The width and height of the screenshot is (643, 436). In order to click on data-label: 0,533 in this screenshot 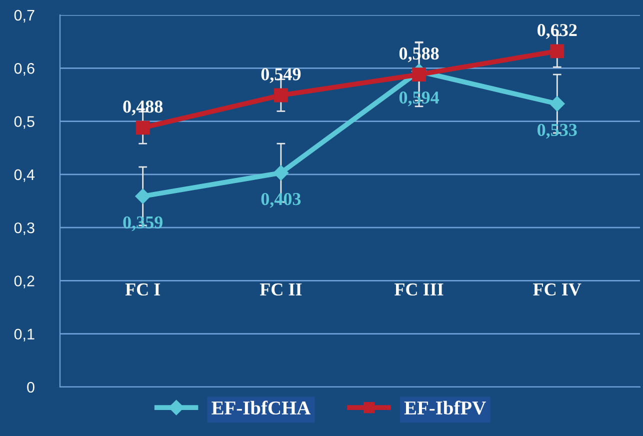, I will do `click(557, 131)`.